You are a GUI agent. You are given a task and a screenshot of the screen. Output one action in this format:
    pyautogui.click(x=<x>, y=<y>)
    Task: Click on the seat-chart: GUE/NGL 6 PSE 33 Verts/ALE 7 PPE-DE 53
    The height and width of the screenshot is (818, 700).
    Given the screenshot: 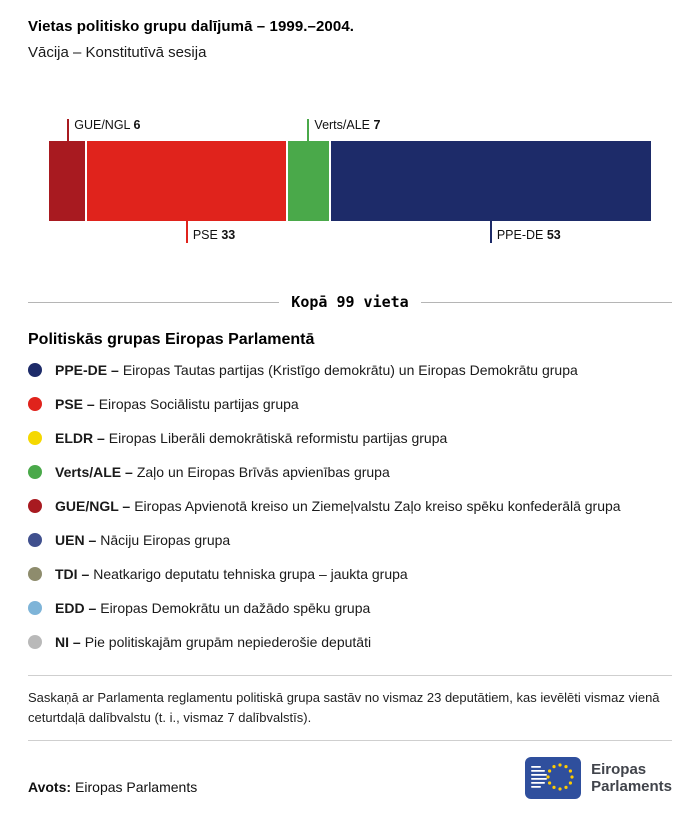 What is the action you would take?
    pyautogui.click(x=350, y=181)
    